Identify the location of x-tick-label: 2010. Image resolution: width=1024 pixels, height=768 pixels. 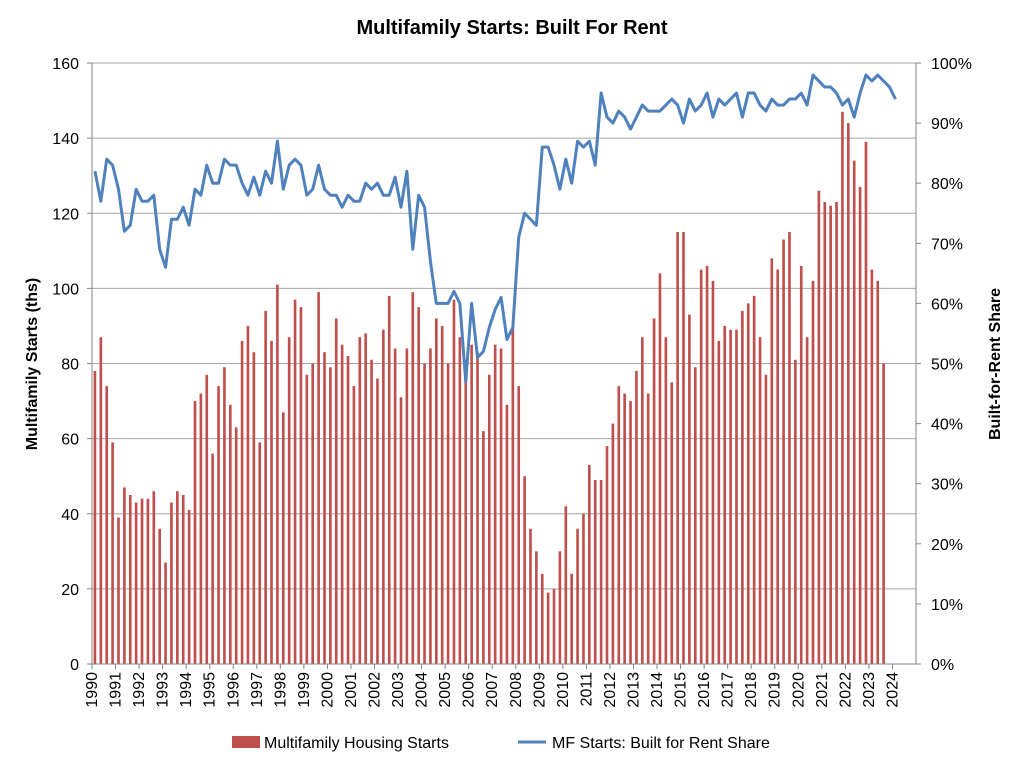
(563, 690).